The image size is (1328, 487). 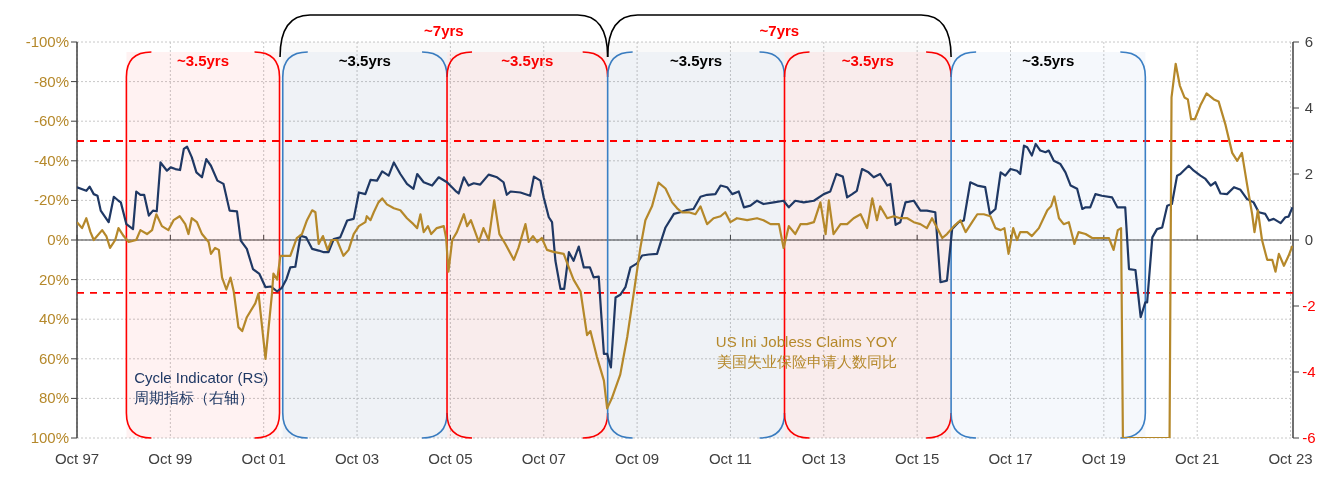 What do you see at coordinates (53, 319) in the screenshot?
I see `y-tick-label: 40%` at bounding box center [53, 319].